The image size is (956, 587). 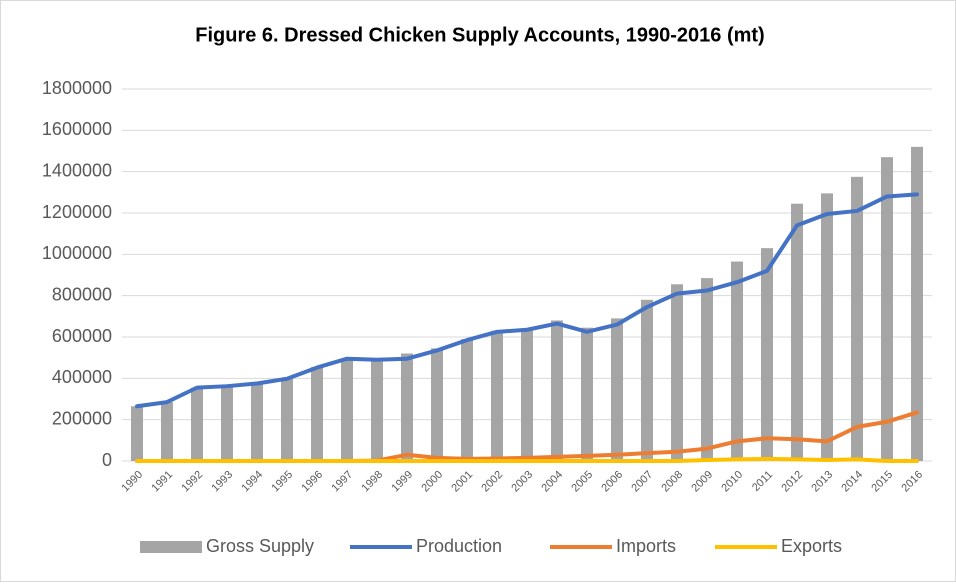 I want to click on y-tick-label: 800000, so click(x=82, y=294).